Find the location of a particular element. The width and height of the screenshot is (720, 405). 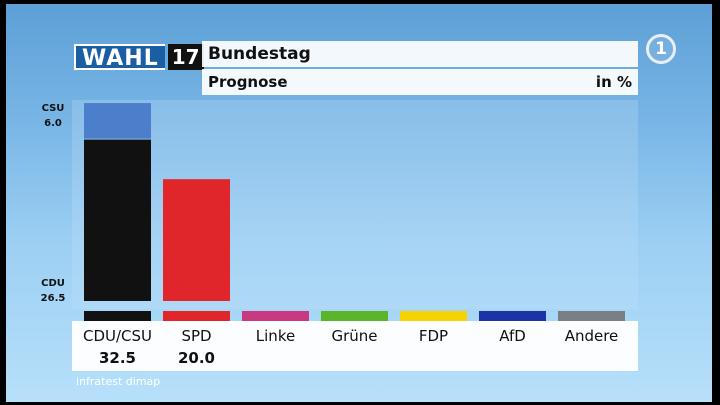

party-key-gr-ne is located at coordinates (354, 316).